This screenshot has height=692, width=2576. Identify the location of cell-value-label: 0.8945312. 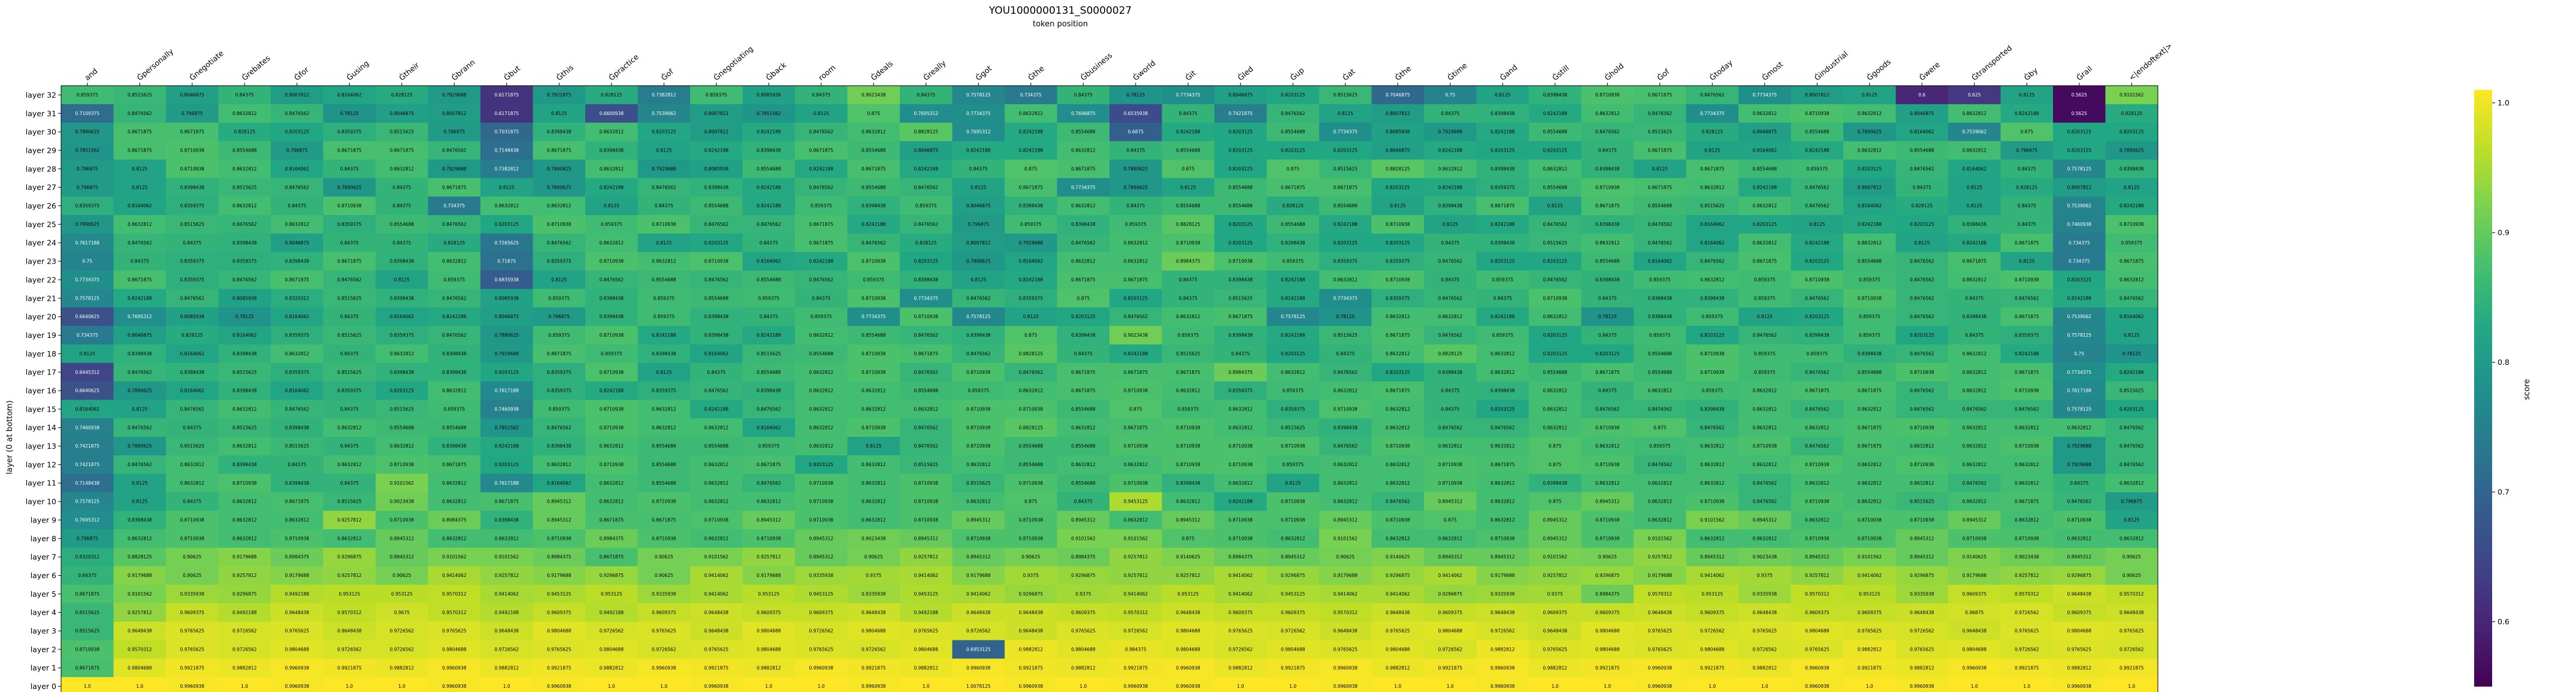
(1345, 520).